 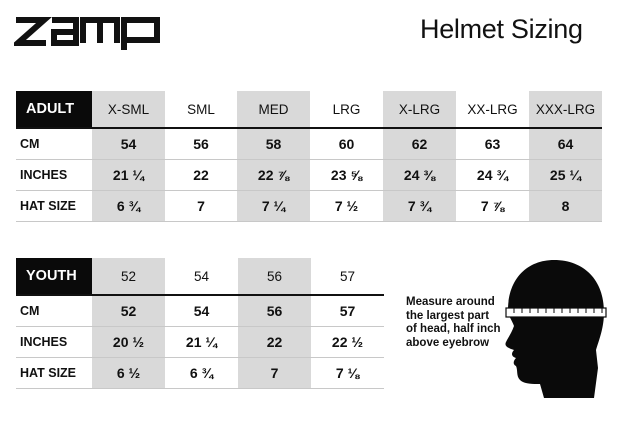 What do you see at coordinates (565, 206) in the screenshot?
I see `table-cell: 8` at bounding box center [565, 206].